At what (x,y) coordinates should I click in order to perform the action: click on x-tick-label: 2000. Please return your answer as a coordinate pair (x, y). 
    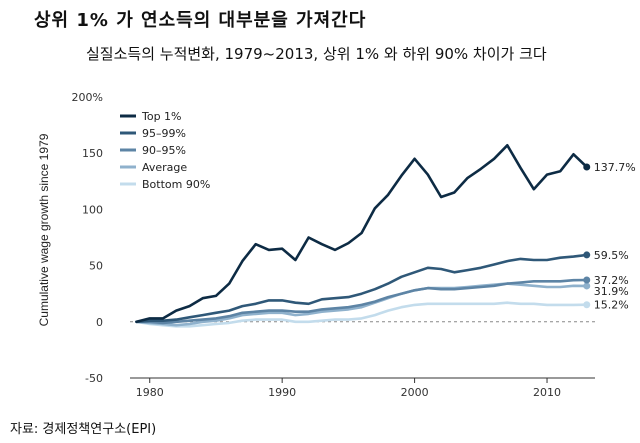
    Looking at the image, I should click on (415, 392).